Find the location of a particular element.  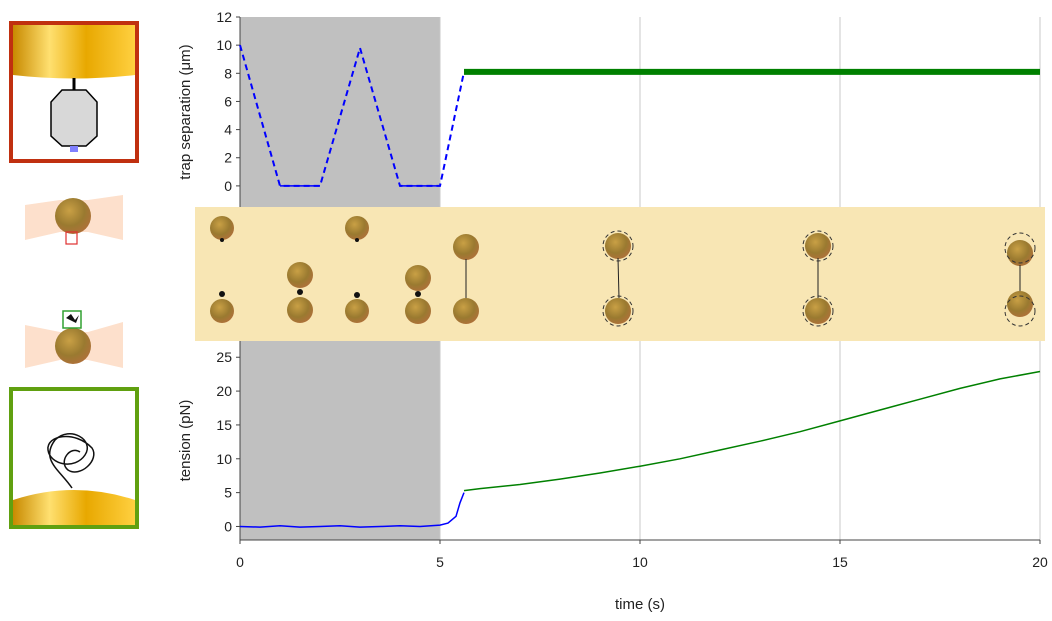

y-tick-label: 2 is located at coordinates (228, 158).